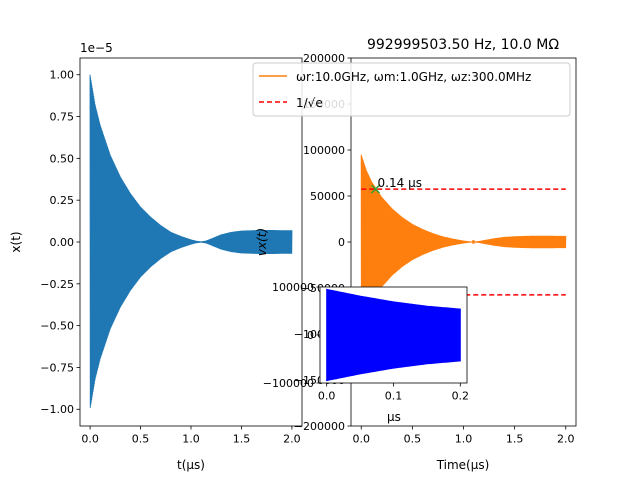 The height and width of the screenshot is (480, 640). I want to click on right-x-tick-label: 1.5, so click(515, 439).